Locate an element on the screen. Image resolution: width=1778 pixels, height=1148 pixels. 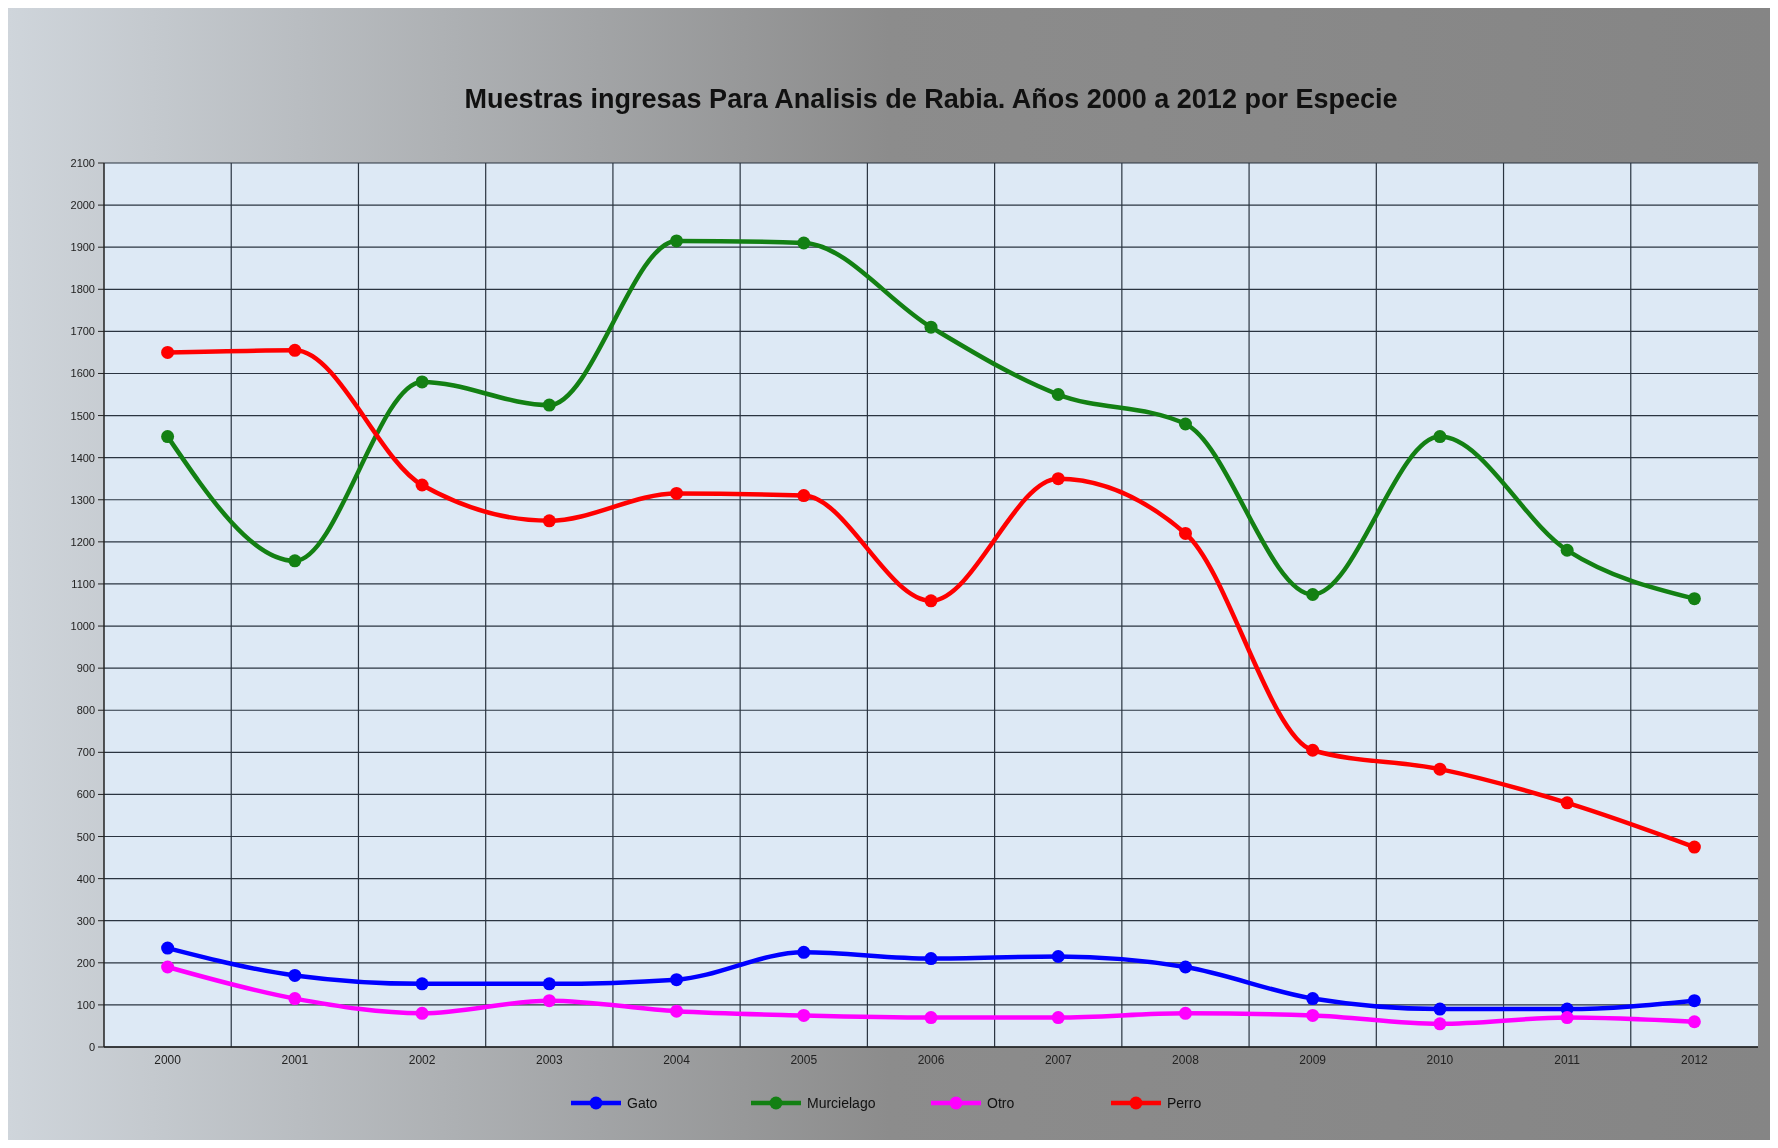
x-tick-label: 2004 is located at coordinates (677, 1060).